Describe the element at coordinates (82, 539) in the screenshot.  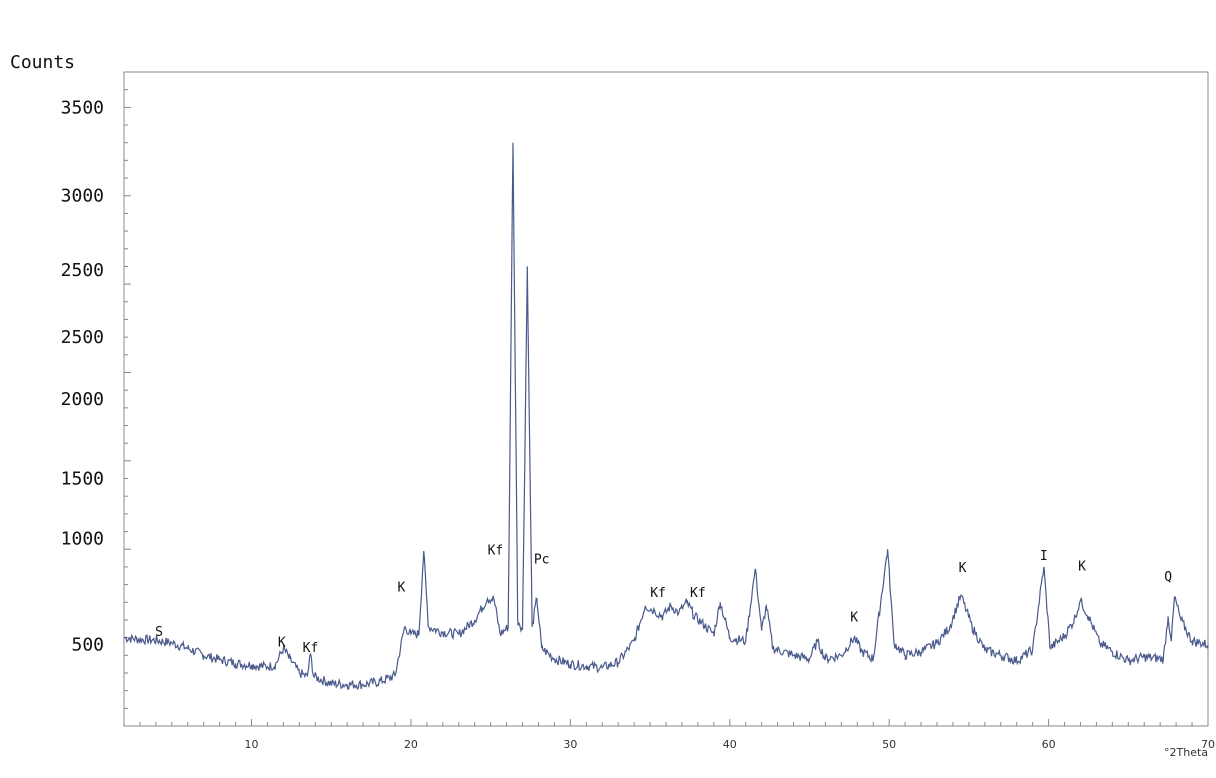
I see `y-tick-label: 1000` at that location.